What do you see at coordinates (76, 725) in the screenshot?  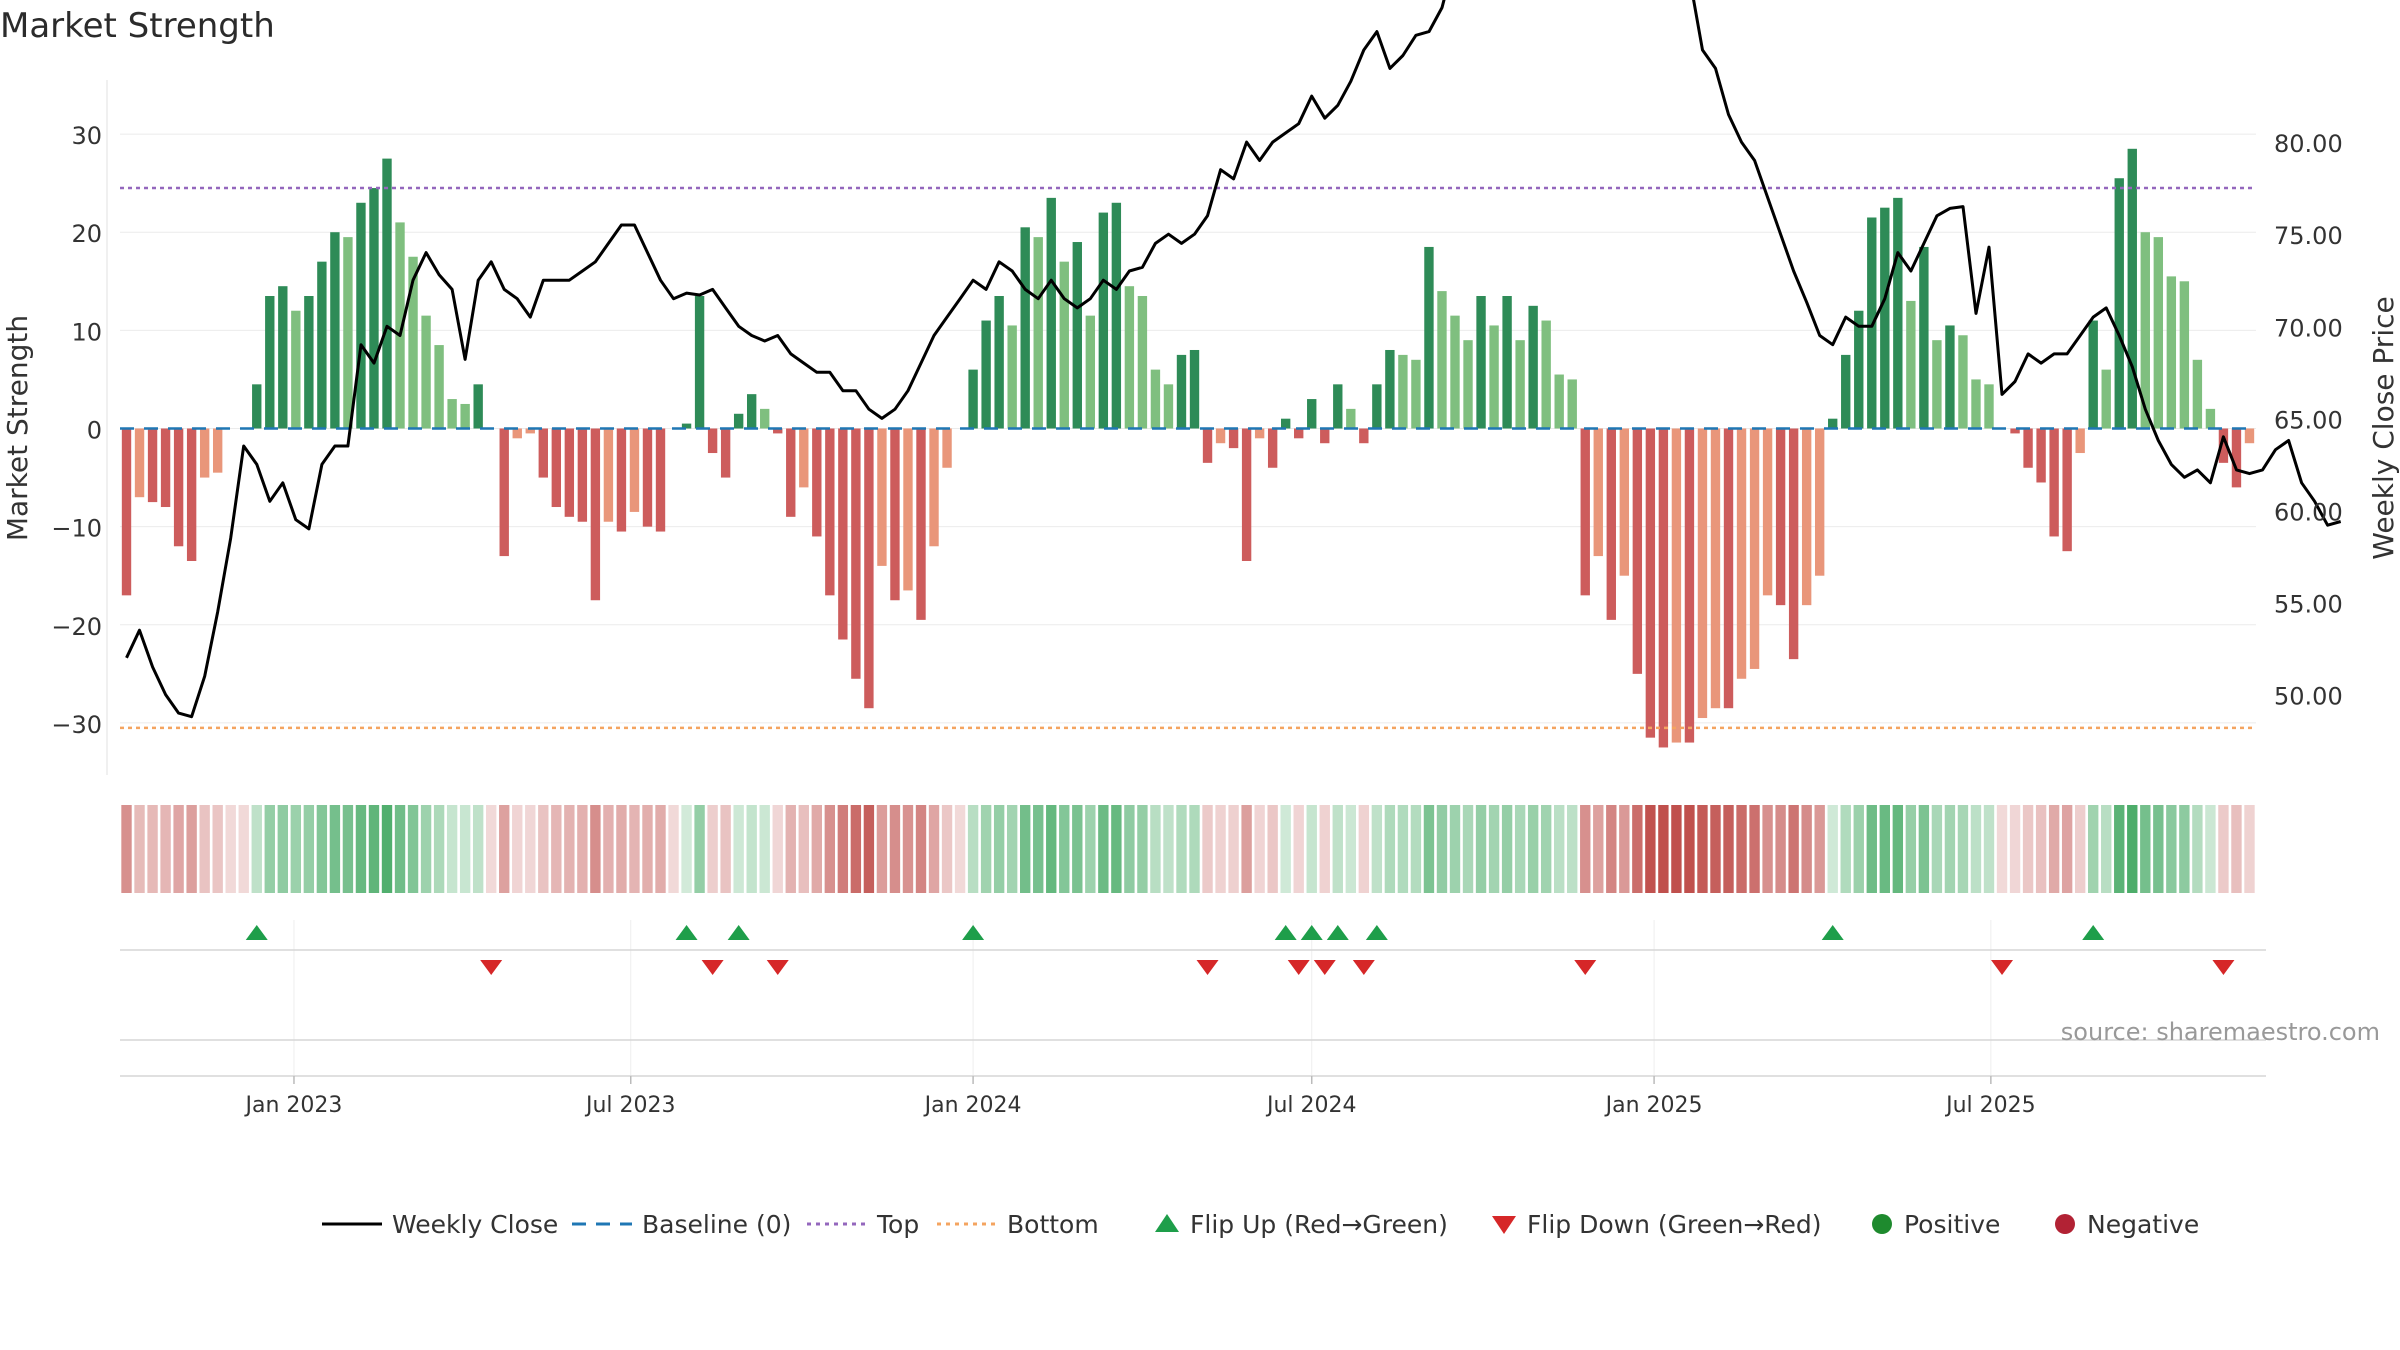 I see `left-tick-label: −30` at bounding box center [76, 725].